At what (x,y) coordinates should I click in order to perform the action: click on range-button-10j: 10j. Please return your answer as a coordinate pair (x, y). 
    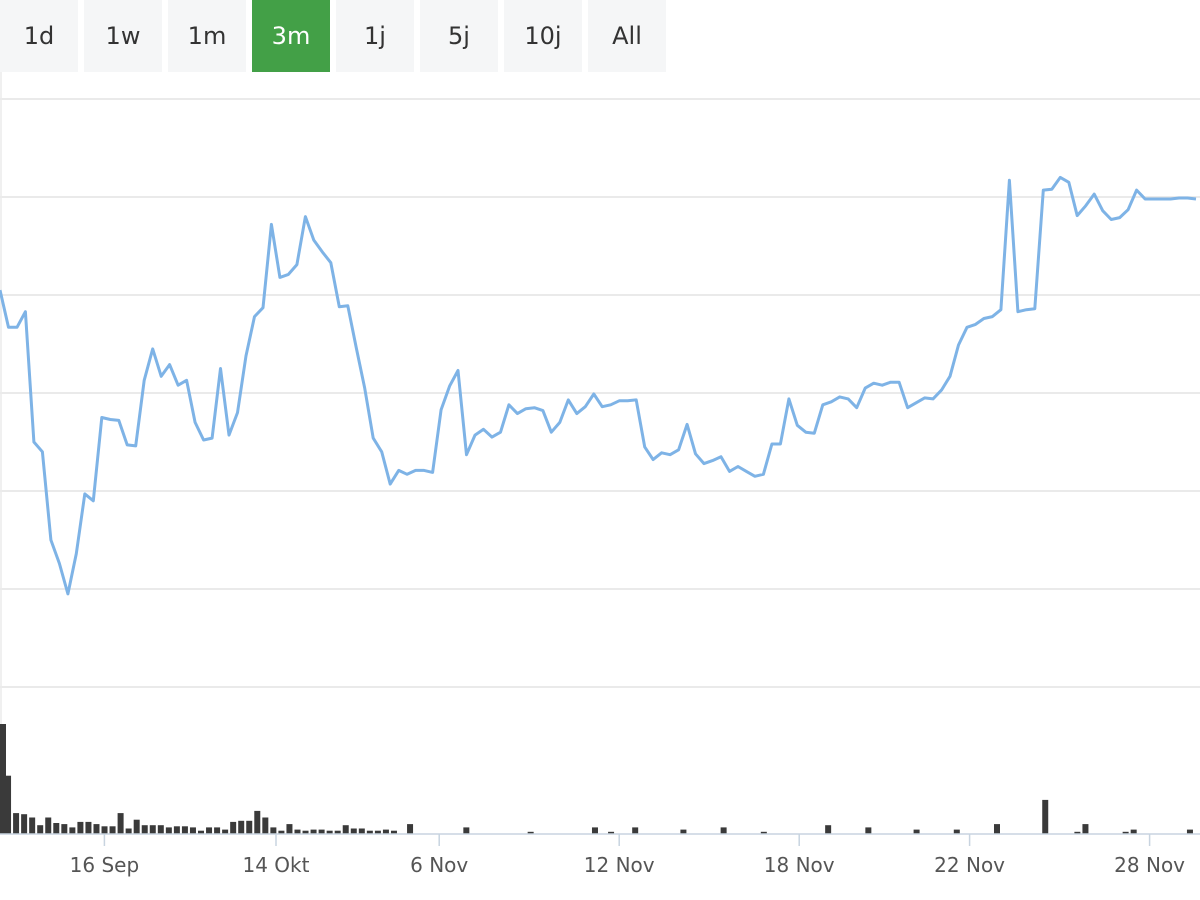
    Looking at the image, I should click on (543, 36).